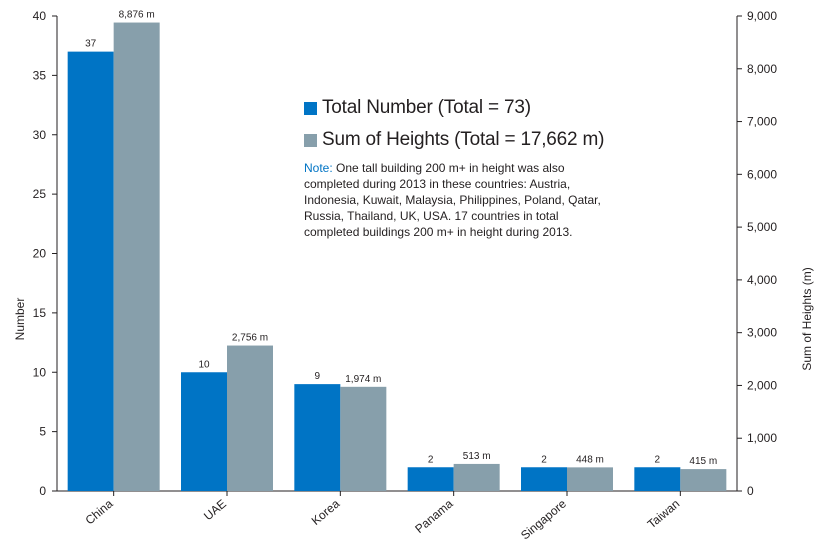  What do you see at coordinates (762, 227) in the screenshot?
I see `y2-tick-label: 5,000` at bounding box center [762, 227].